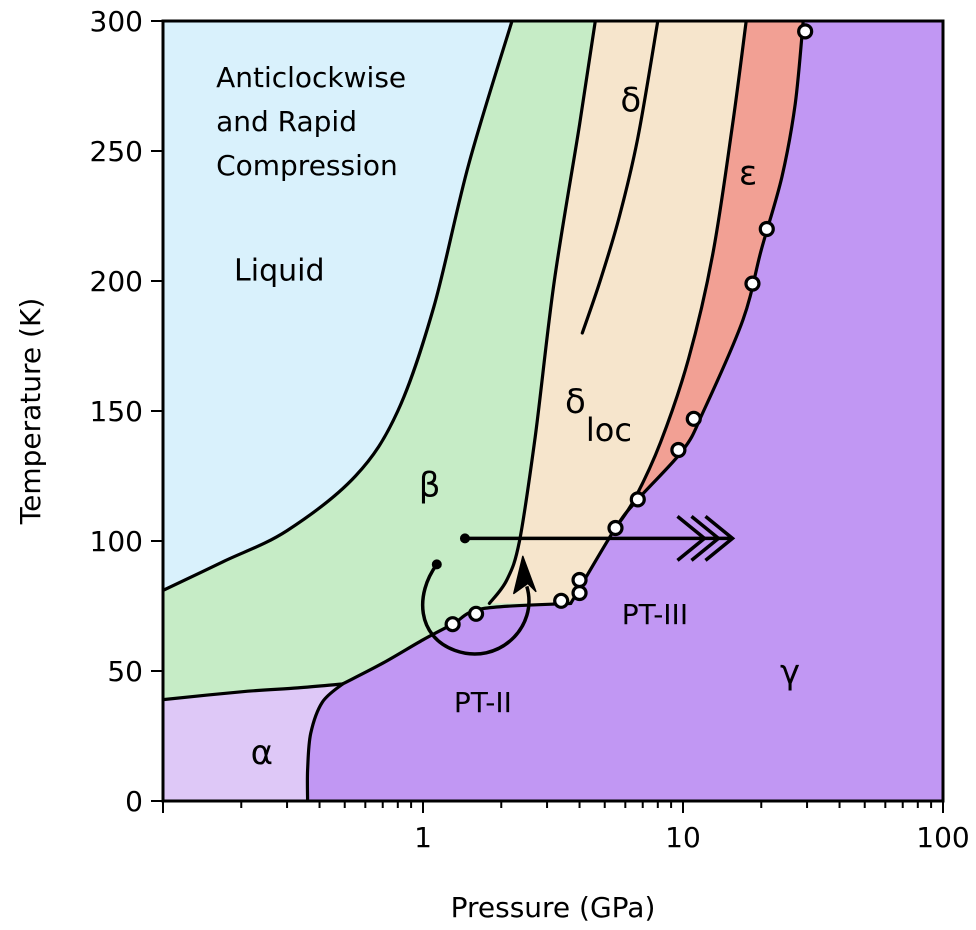 The height and width of the screenshot is (930, 976). Describe the element at coordinates (311, 77) in the screenshot. I see `annotation-line-1: Anticlockwise` at that location.